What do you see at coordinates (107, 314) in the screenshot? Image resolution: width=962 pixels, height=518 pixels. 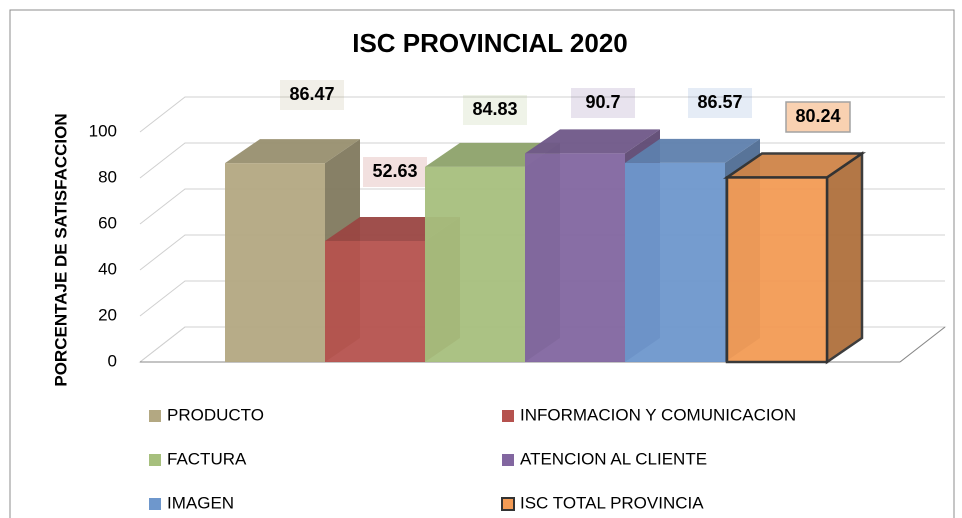 I see `y-tick-label: 20` at bounding box center [107, 314].